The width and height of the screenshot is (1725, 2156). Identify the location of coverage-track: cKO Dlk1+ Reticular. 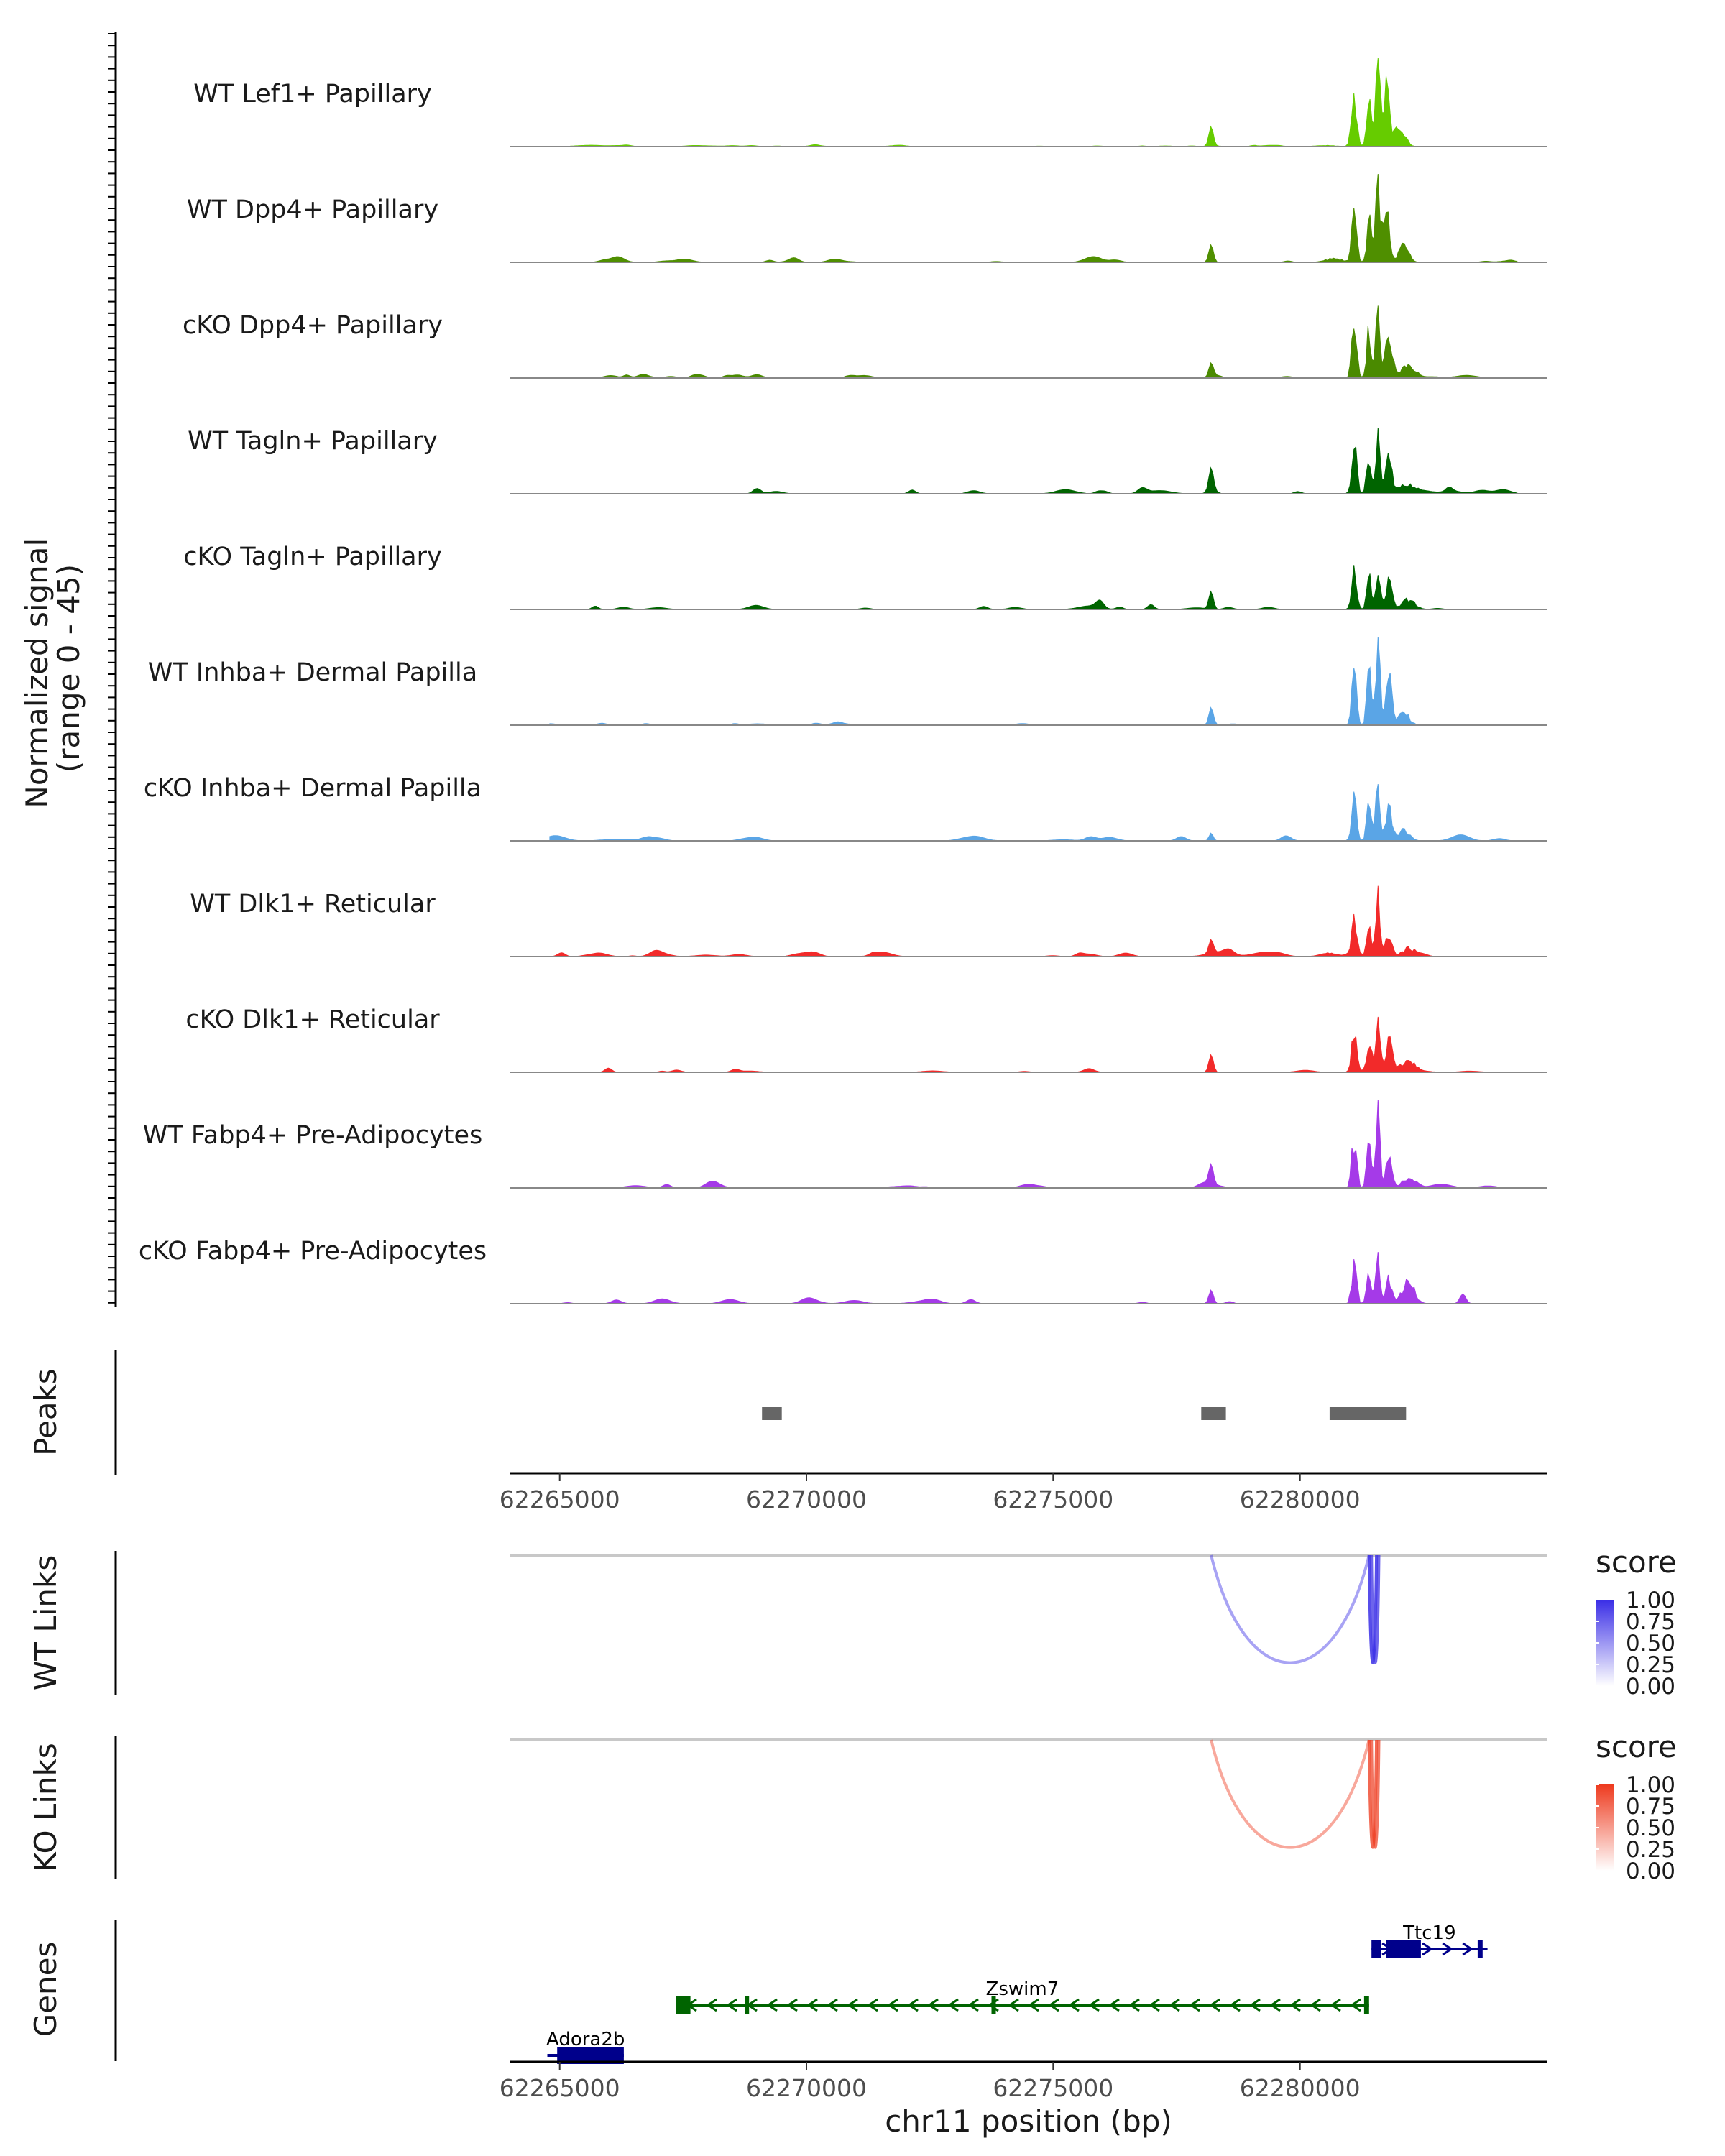
(866, 1039).